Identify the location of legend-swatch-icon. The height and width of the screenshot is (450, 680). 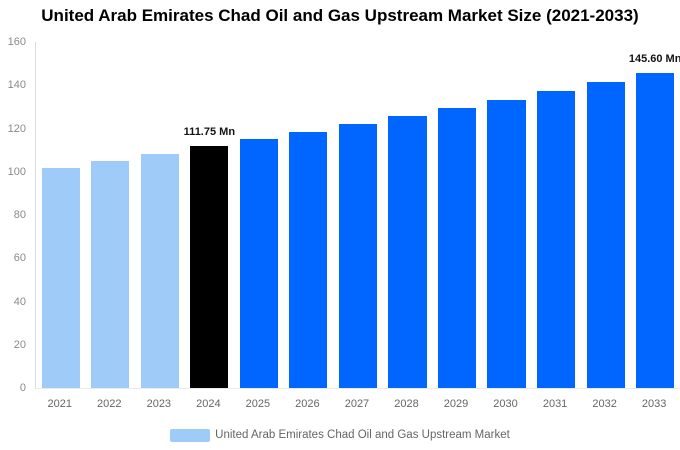
(190, 435).